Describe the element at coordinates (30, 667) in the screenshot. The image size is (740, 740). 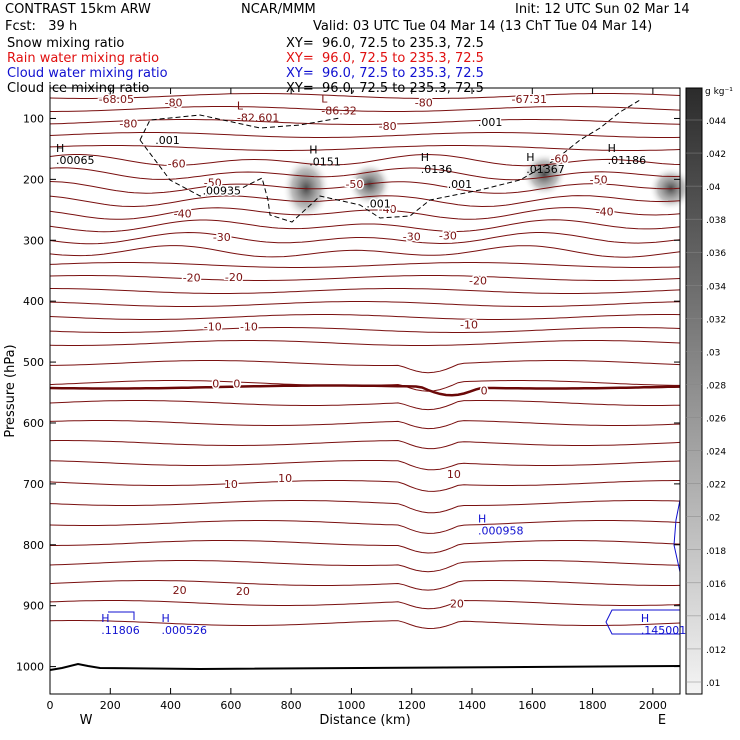
I see `y-tick-label: 1000` at that location.